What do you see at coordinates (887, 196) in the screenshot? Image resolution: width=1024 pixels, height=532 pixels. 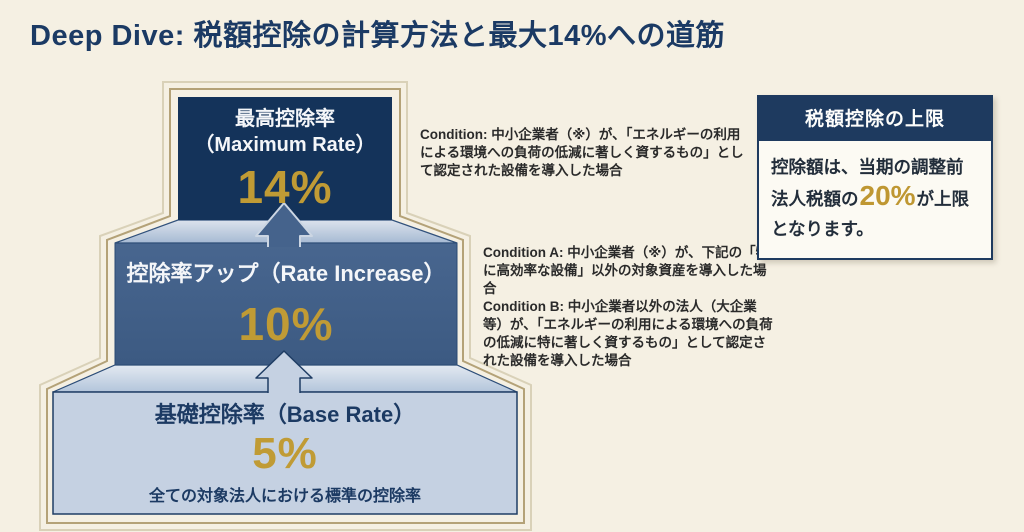 I see `limit-highlight-percent: 20%` at bounding box center [887, 196].